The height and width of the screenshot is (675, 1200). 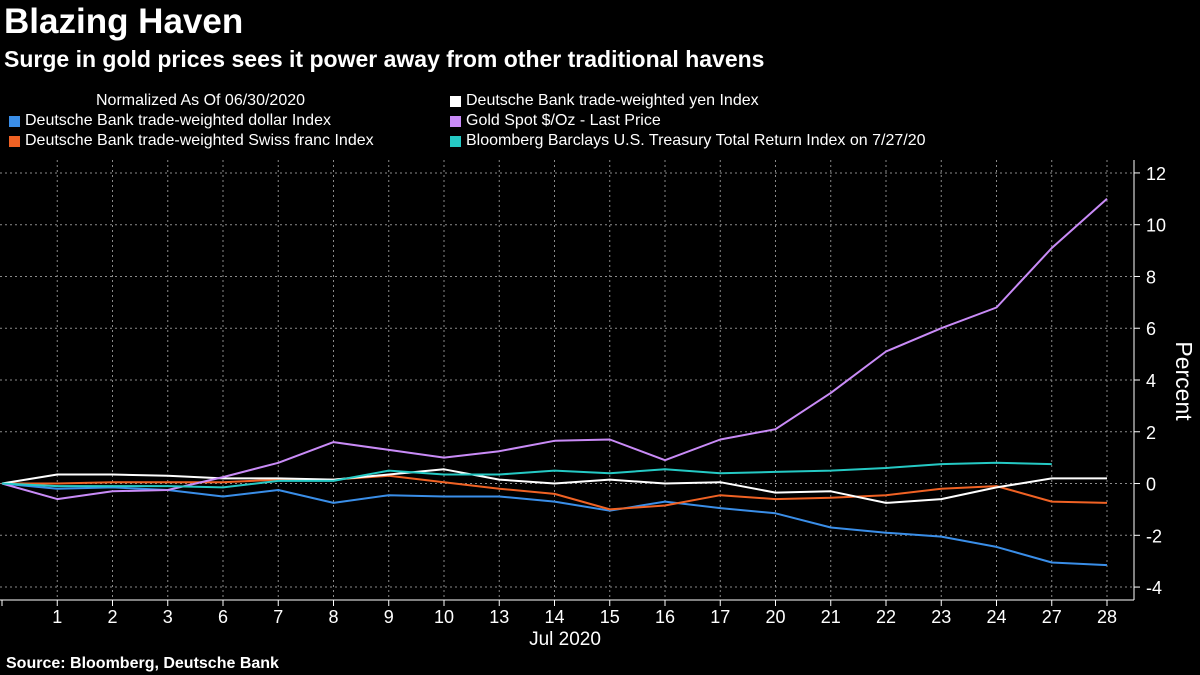 What do you see at coordinates (565, 639) in the screenshot?
I see `x-axis-label: Jul 2020` at bounding box center [565, 639].